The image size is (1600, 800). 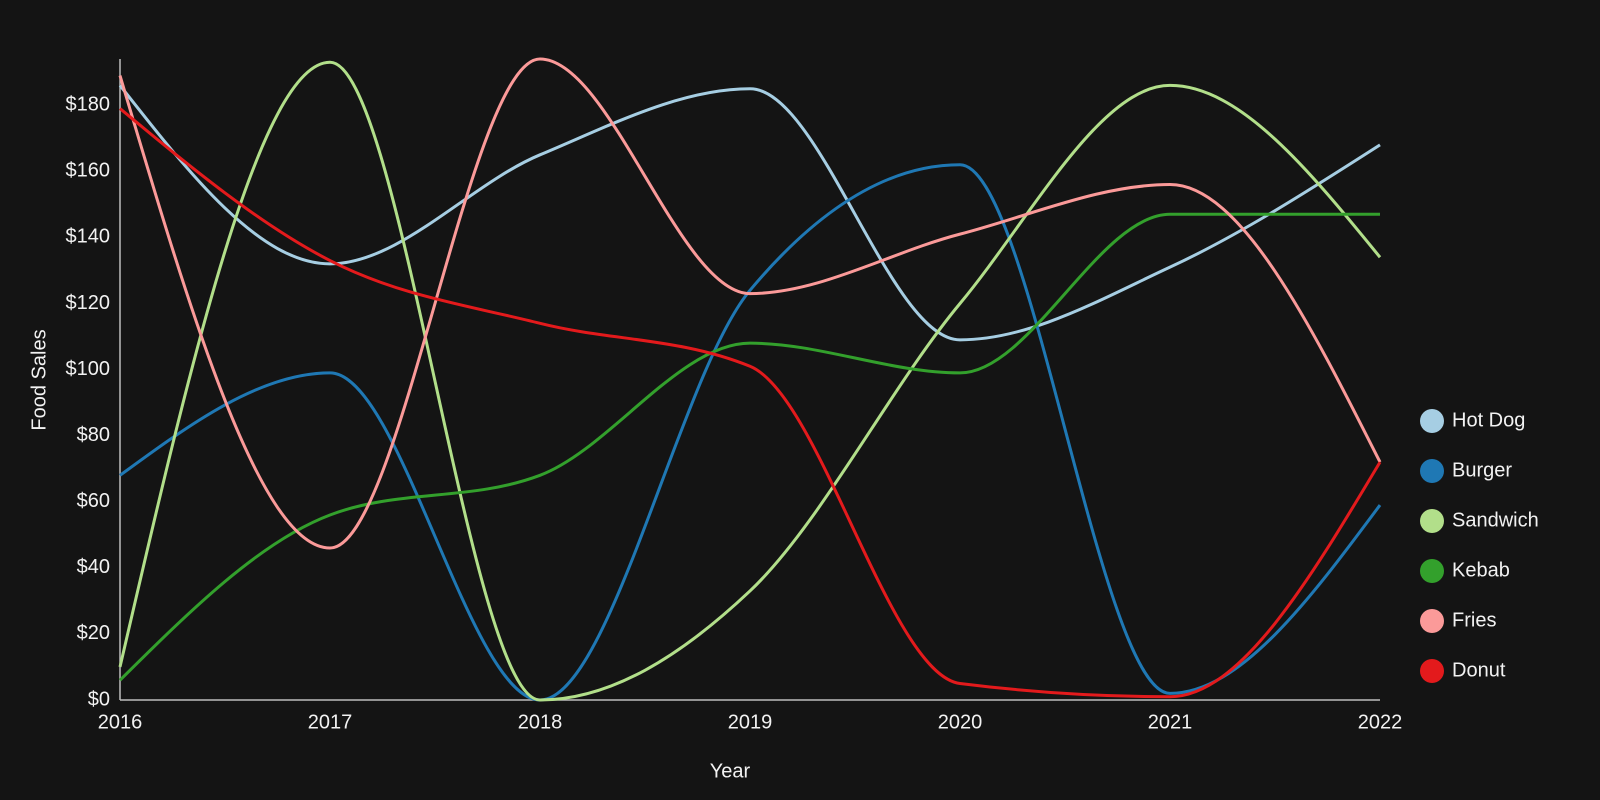 I want to click on y-axis-label: Food Sales, so click(x=39, y=379).